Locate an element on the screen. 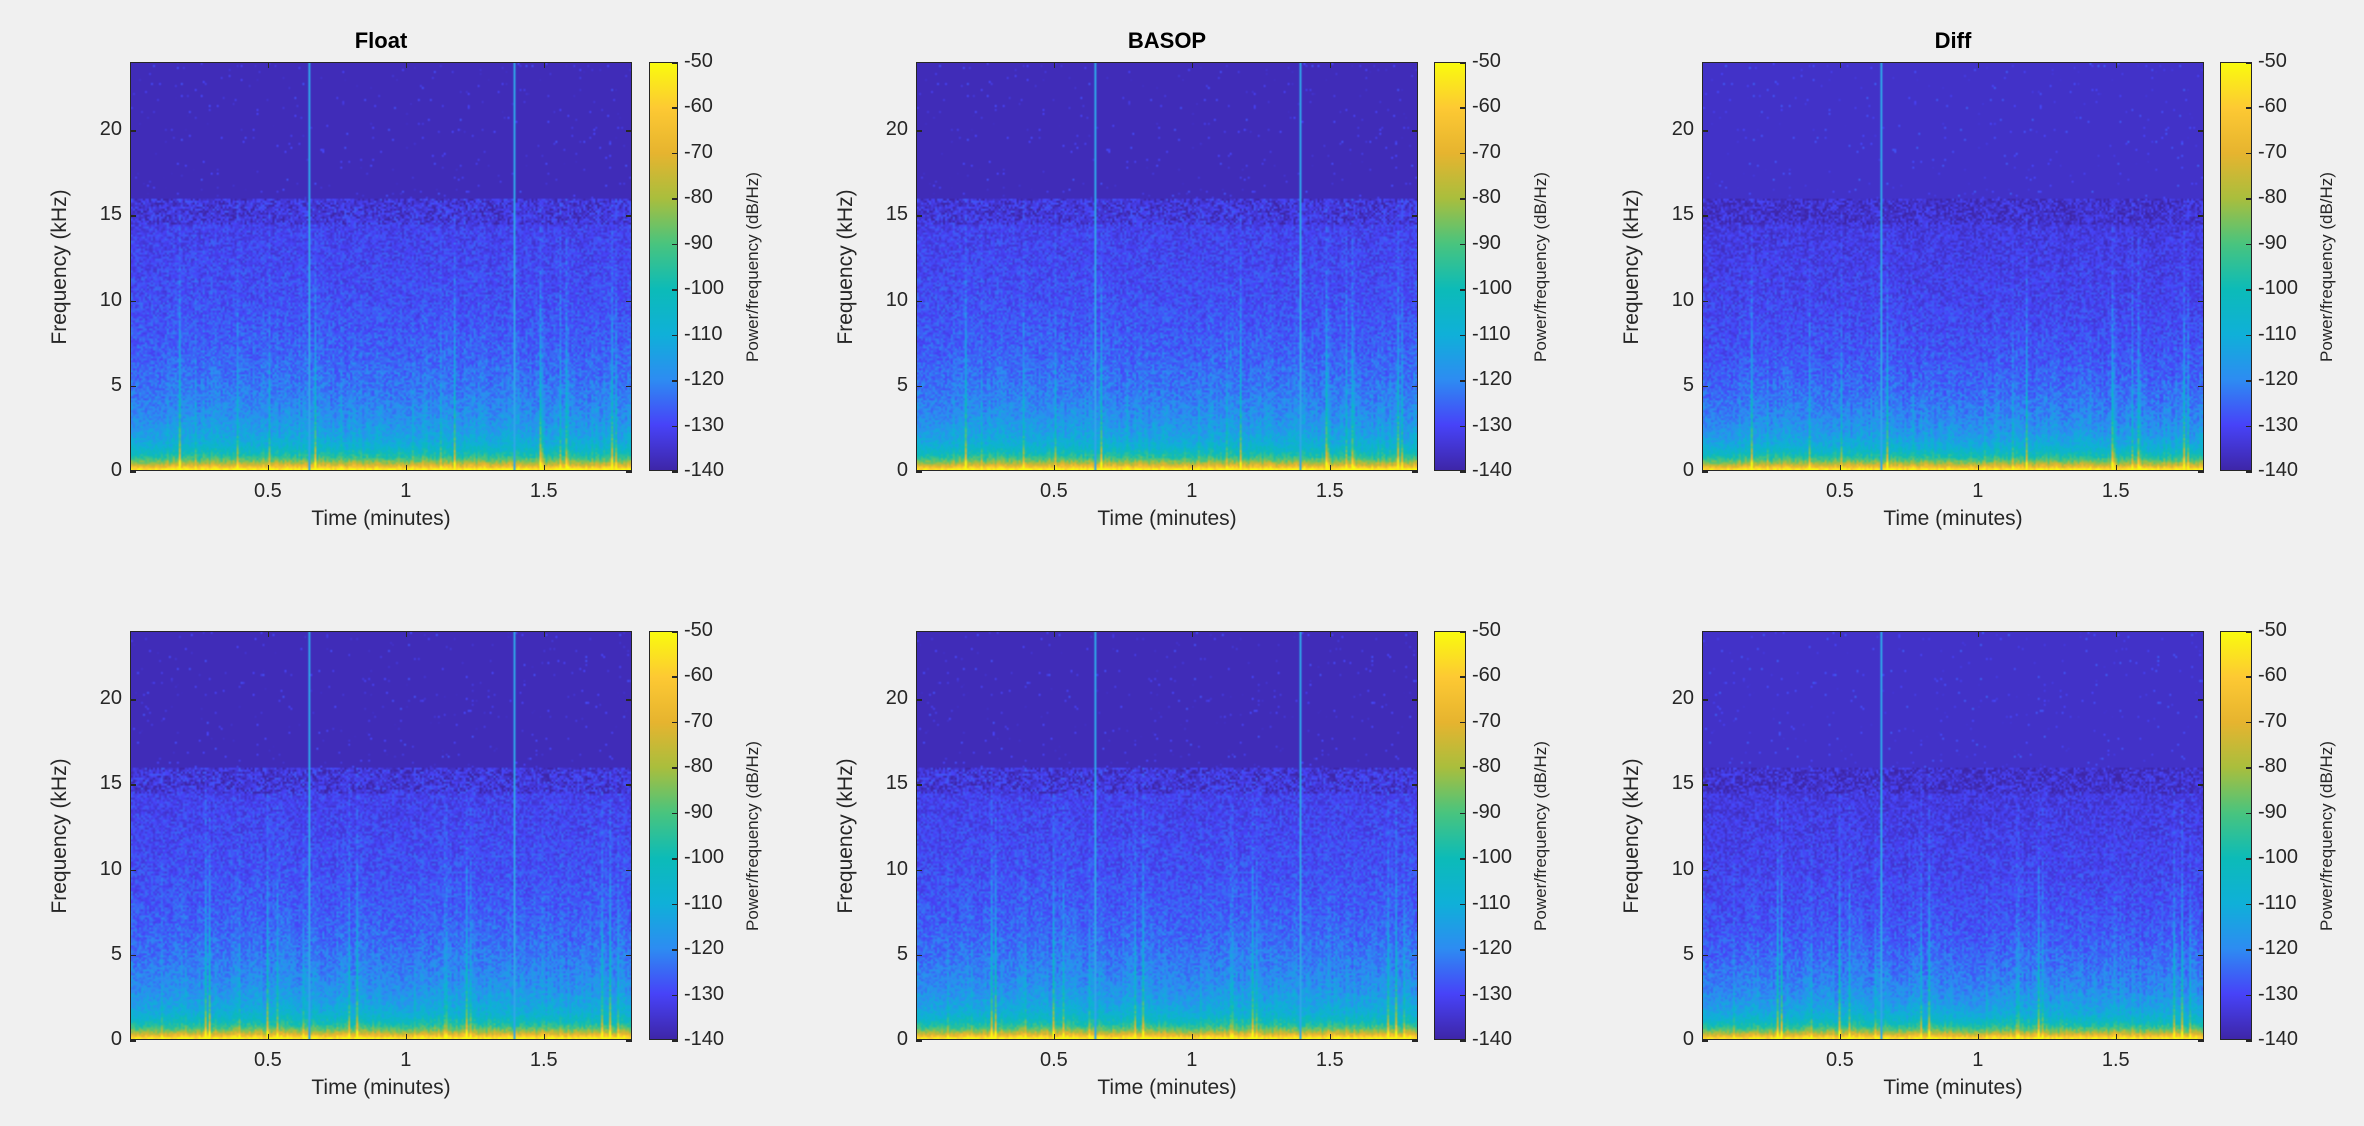 The width and height of the screenshot is (2364, 1126). y-tick-label: 5 is located at coordinates (902, 953).